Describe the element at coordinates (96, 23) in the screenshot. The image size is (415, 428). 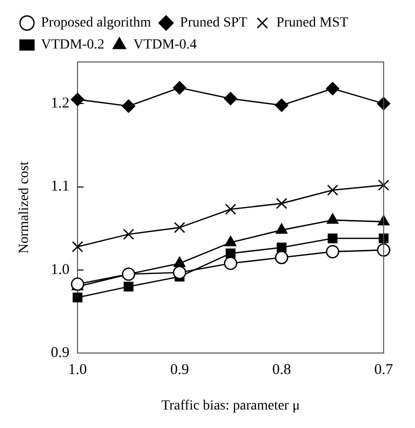
I see `legend-label: Proposed algorithm` at that location.